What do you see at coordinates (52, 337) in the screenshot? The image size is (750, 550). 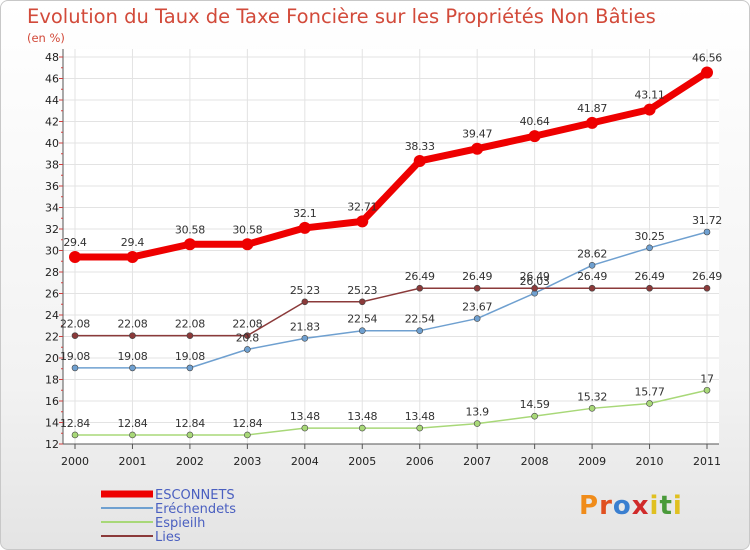 I see `y-tick-label: 22` at bounding box center [52, 337].